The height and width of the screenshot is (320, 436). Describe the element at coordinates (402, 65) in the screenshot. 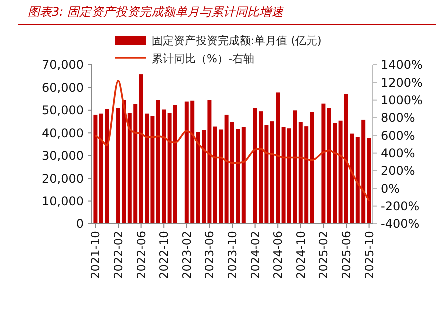

I see `y2-tick-label: 1400%` at that location.